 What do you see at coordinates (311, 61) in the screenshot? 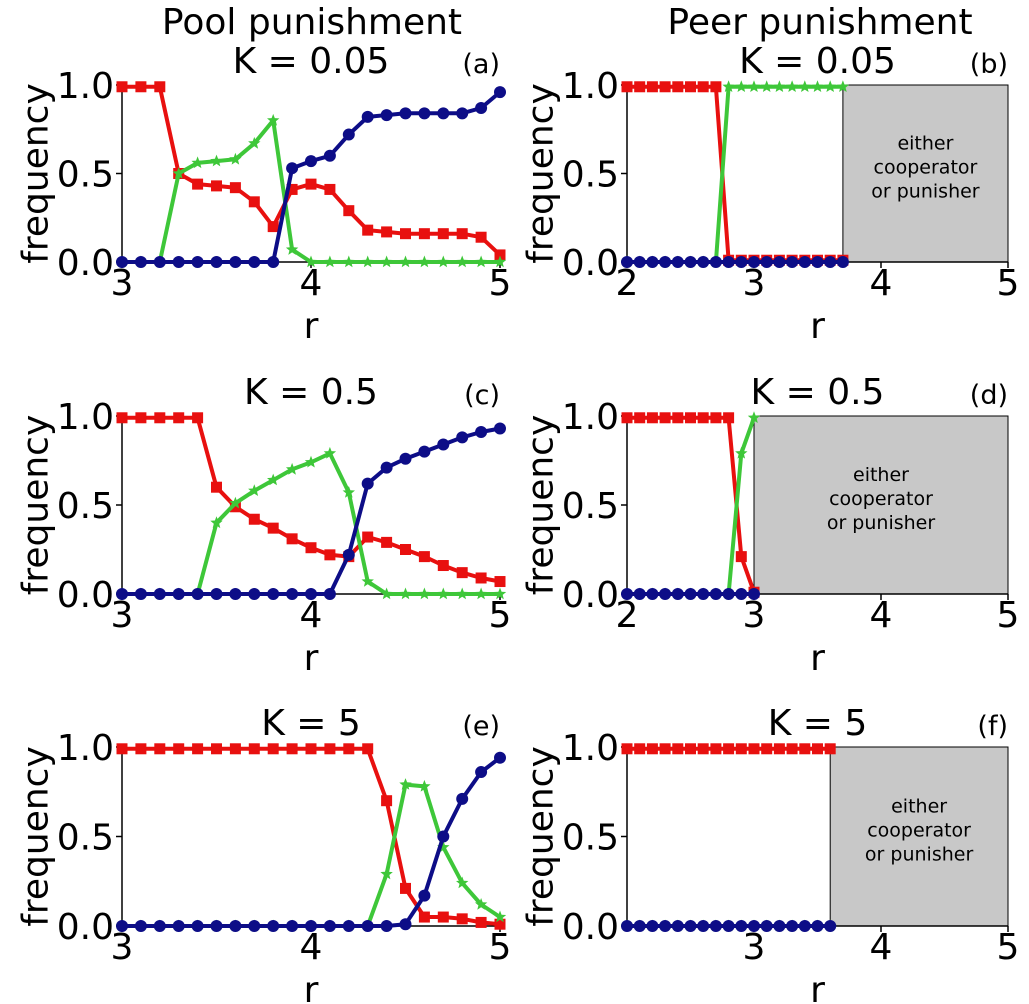
I see `chart-title: K = 0.05` at bounding box center [311, 61].